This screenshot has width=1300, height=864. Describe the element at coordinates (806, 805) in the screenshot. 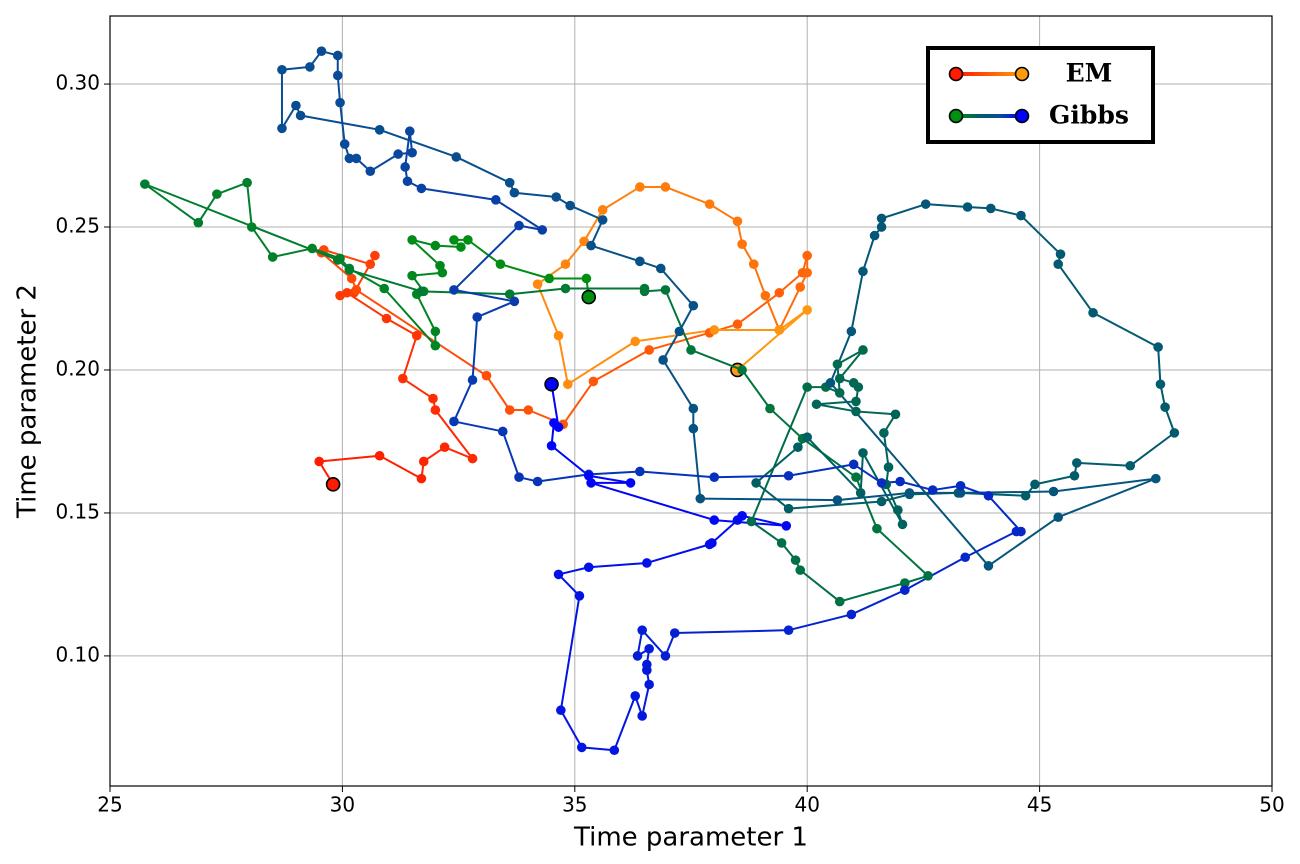

I see `x-tick-label: 40` at that location.